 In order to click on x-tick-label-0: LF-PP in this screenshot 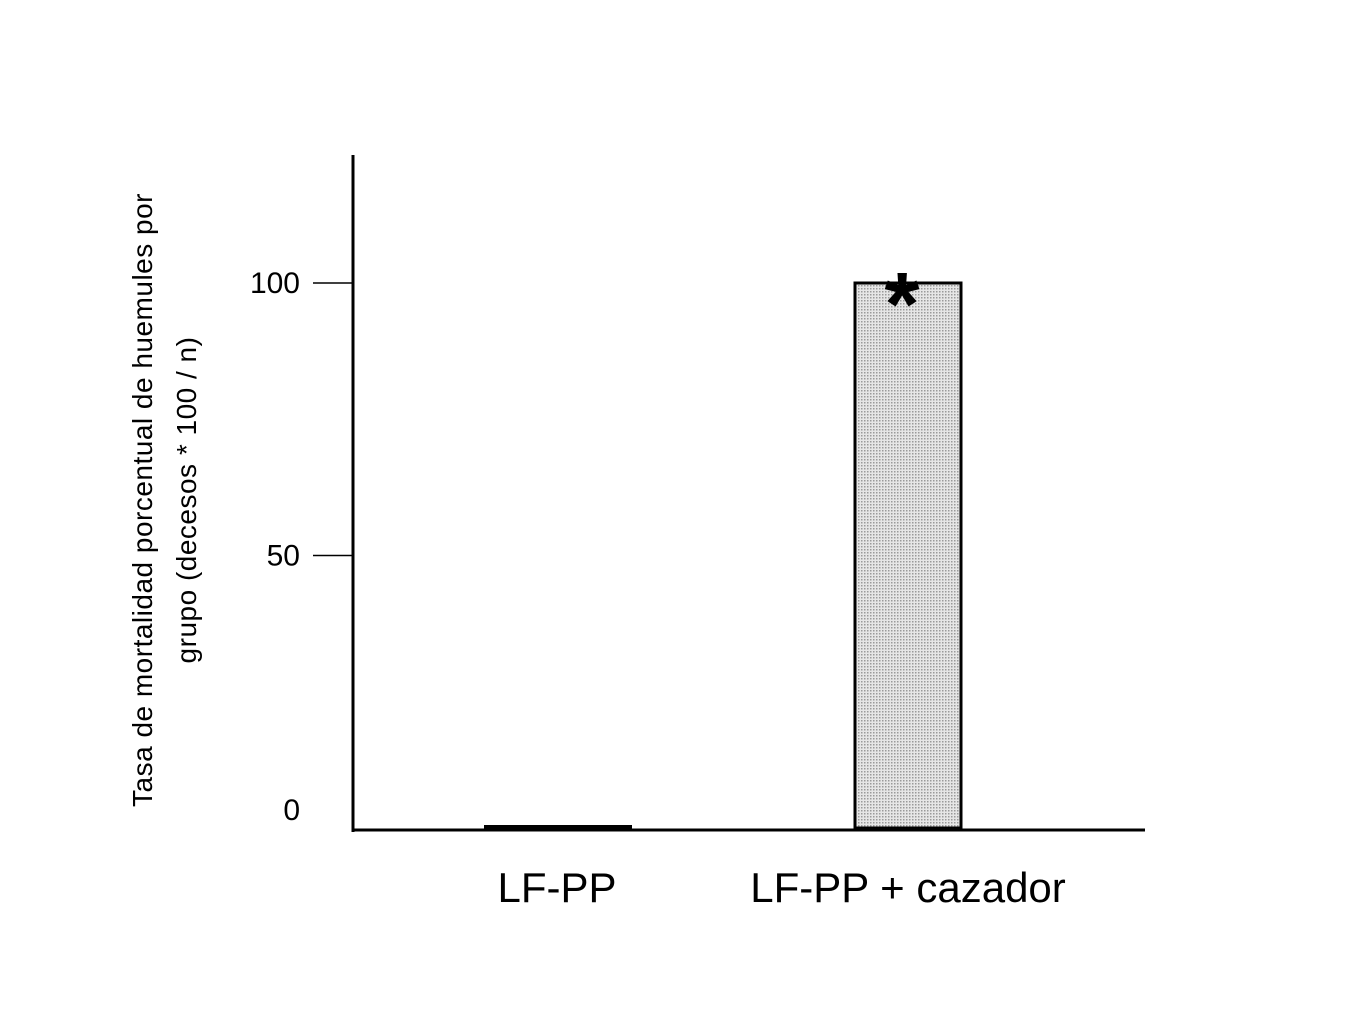, I will do `click(556, 887)`.